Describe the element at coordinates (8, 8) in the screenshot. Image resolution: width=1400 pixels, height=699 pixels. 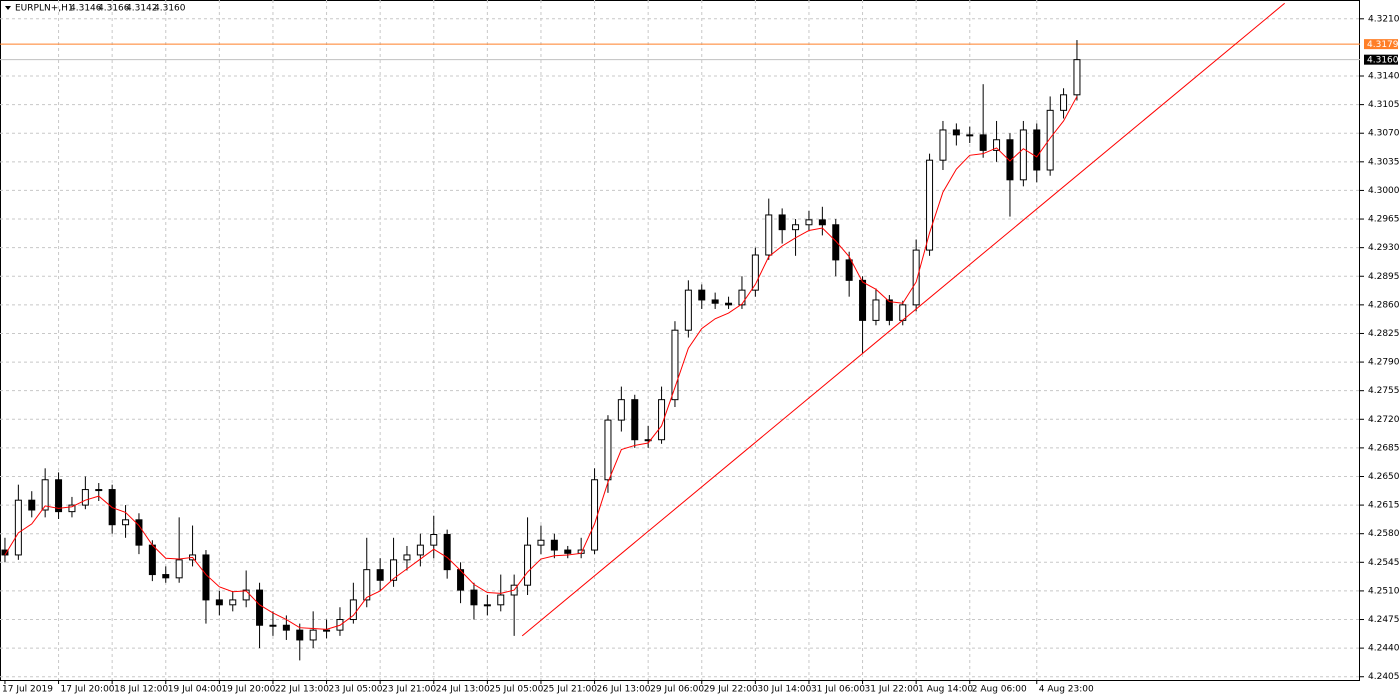
I see `menu-arrow` at that location.